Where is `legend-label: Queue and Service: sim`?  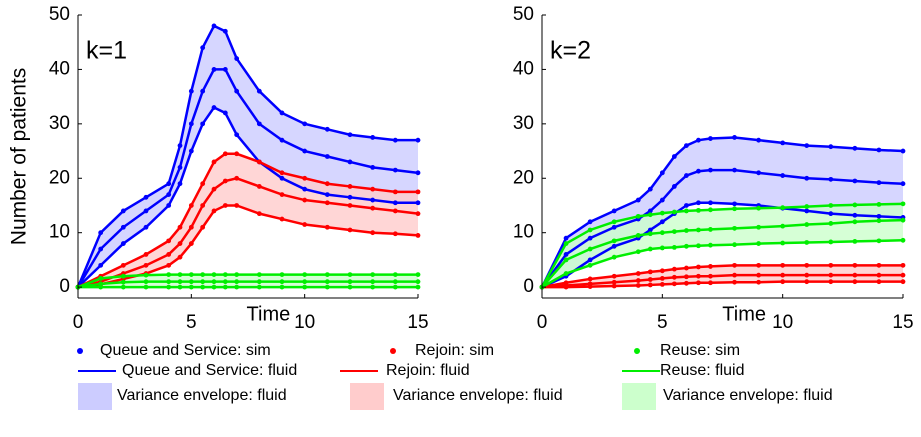
legend-label: Queue and Service: sim is located at coordinates (185, 350).